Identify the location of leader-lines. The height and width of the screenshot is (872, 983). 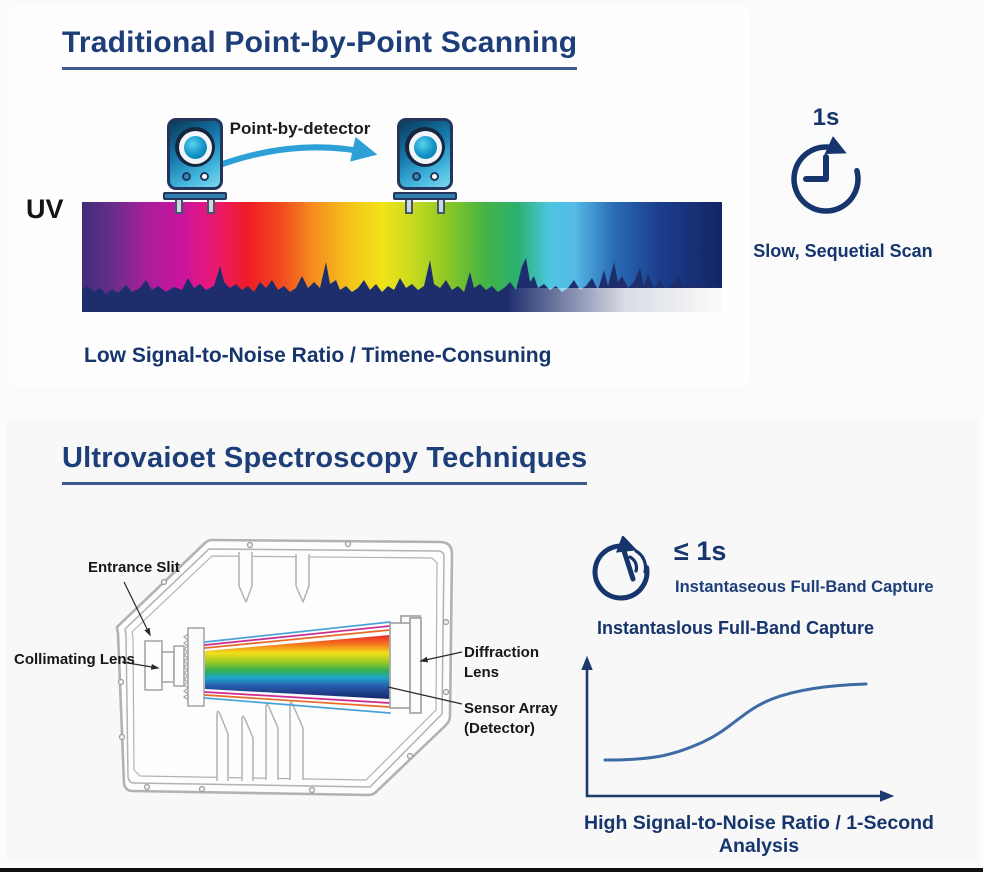
(292, 643).